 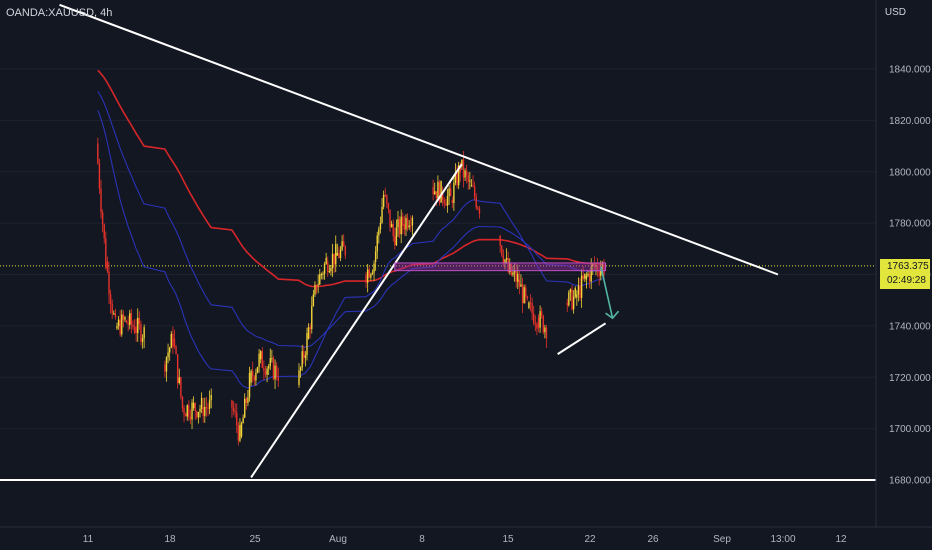 What do you see at coordinates (607, 292) in the screenshot?
I see `projection-arrow` at bounding box center [607, 292].